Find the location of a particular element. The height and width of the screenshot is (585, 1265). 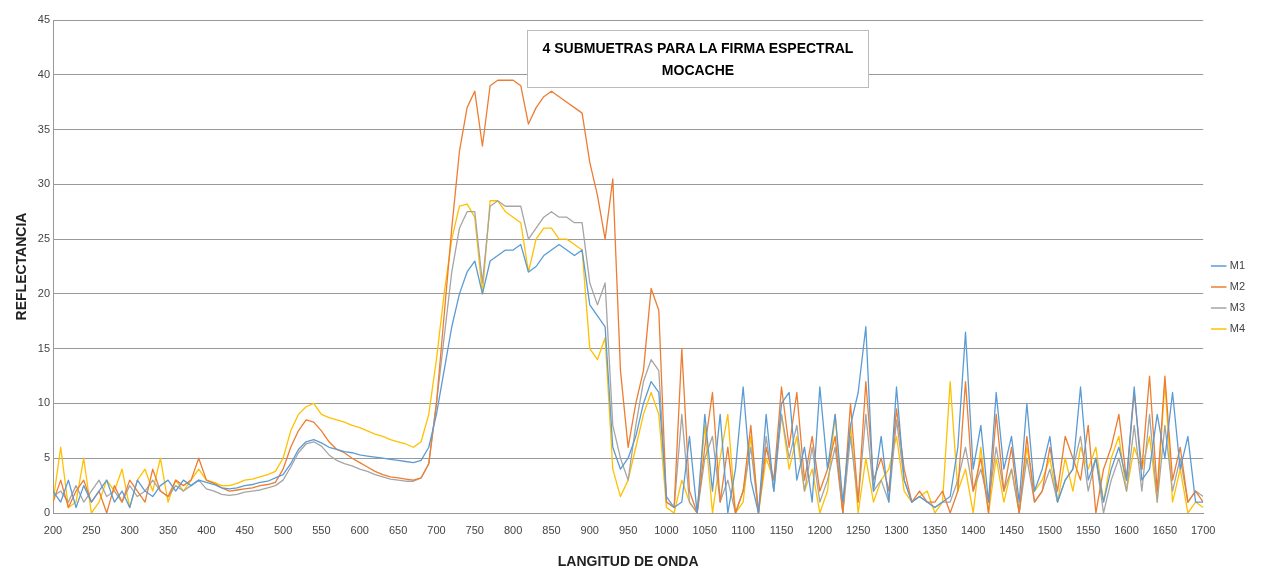

x-tick-label: 800 is located at coordinates (513, 529).